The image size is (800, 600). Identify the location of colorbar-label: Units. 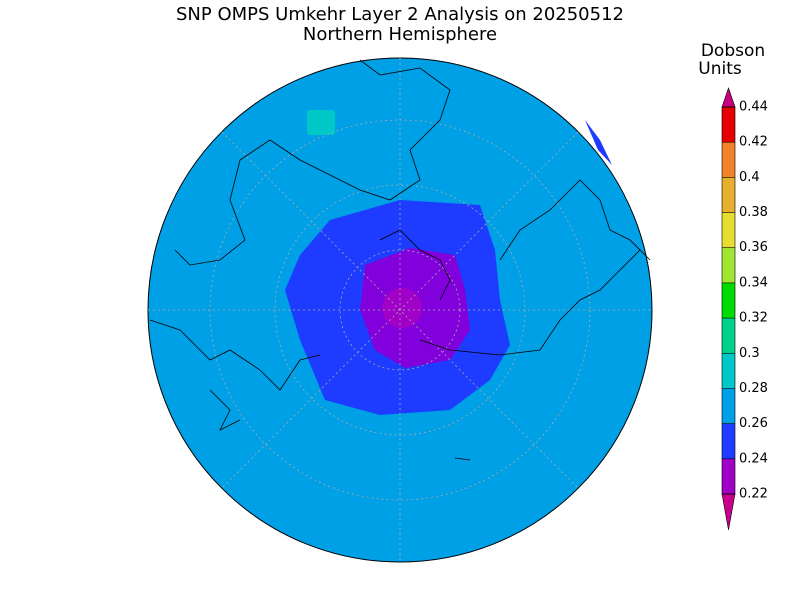
(720, 69).